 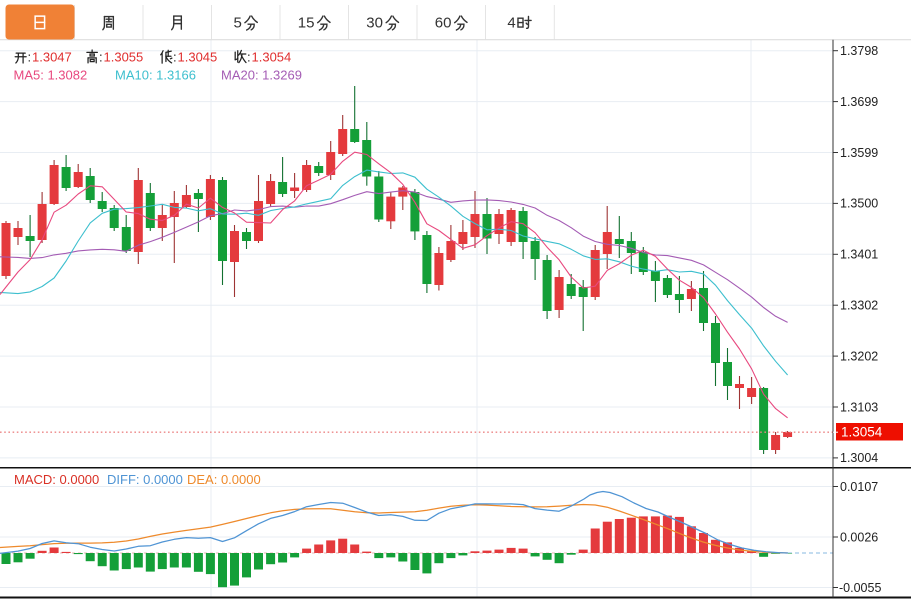 I want to click on svg-text: 30, so click(x=374, y=23).